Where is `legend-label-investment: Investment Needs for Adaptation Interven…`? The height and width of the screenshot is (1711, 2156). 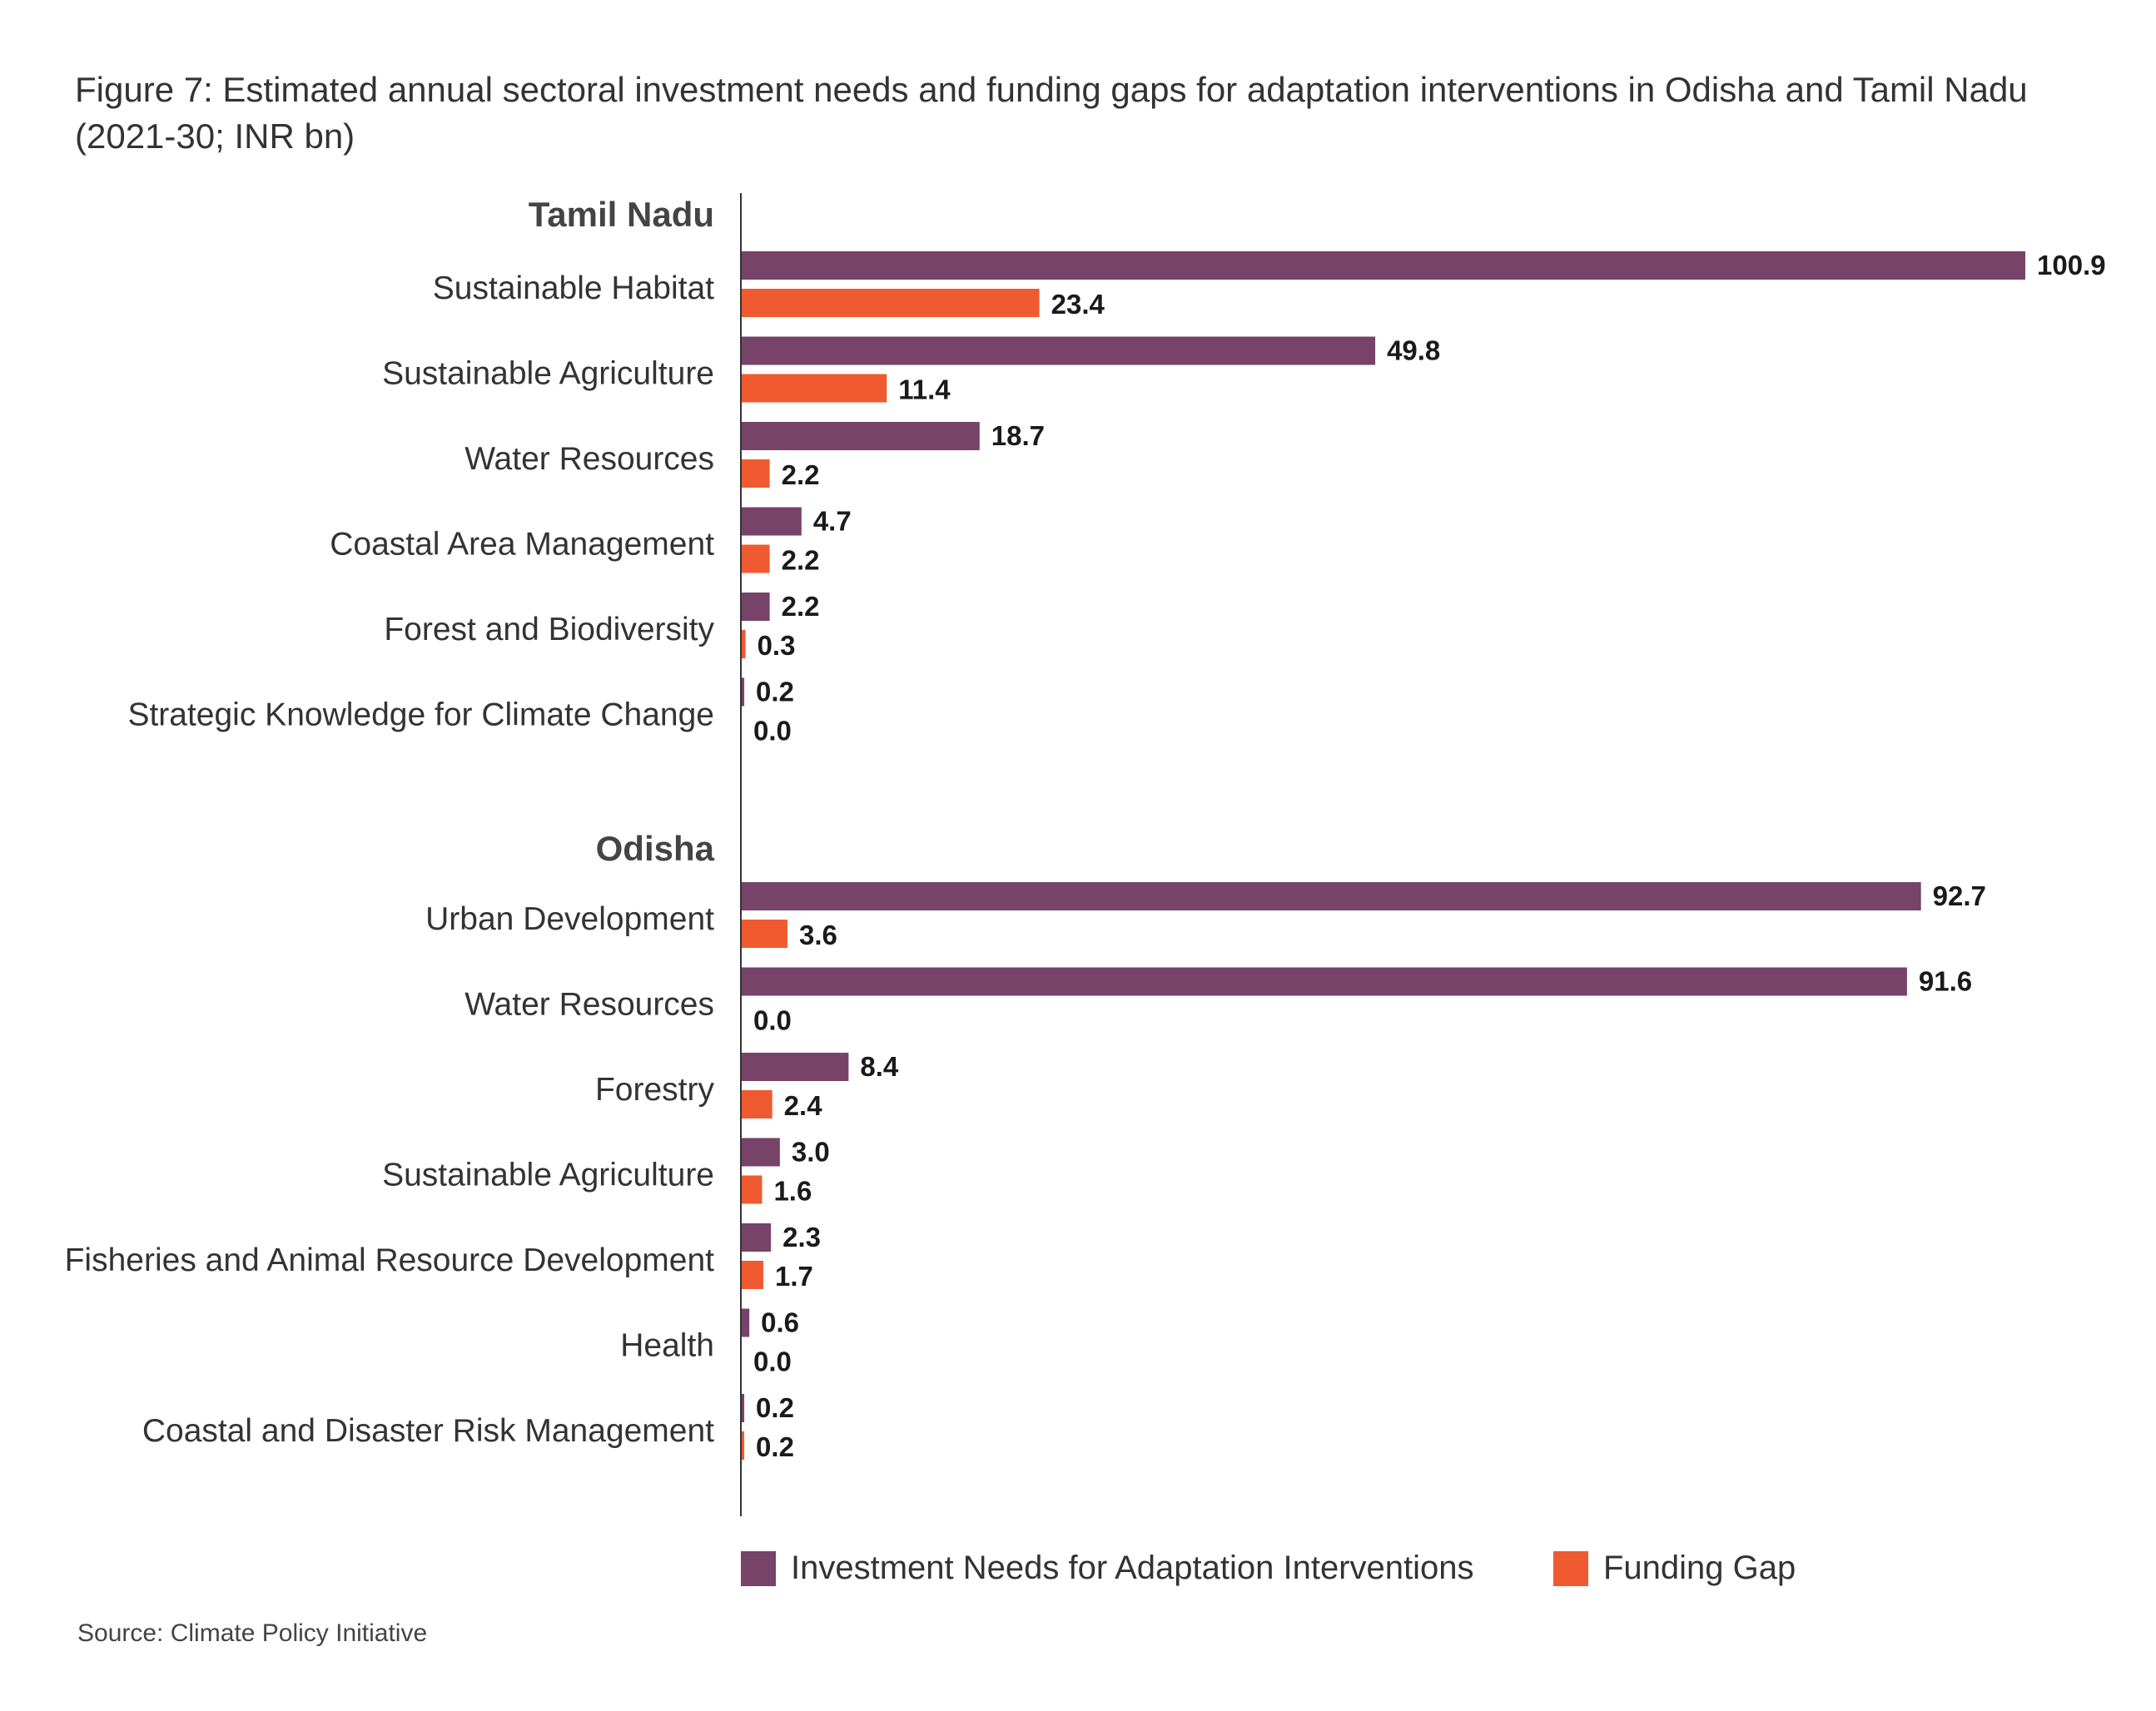 legend-label-investment: Investment Needs for Adaptation Interven… is located at coordinates (1132, 1568).